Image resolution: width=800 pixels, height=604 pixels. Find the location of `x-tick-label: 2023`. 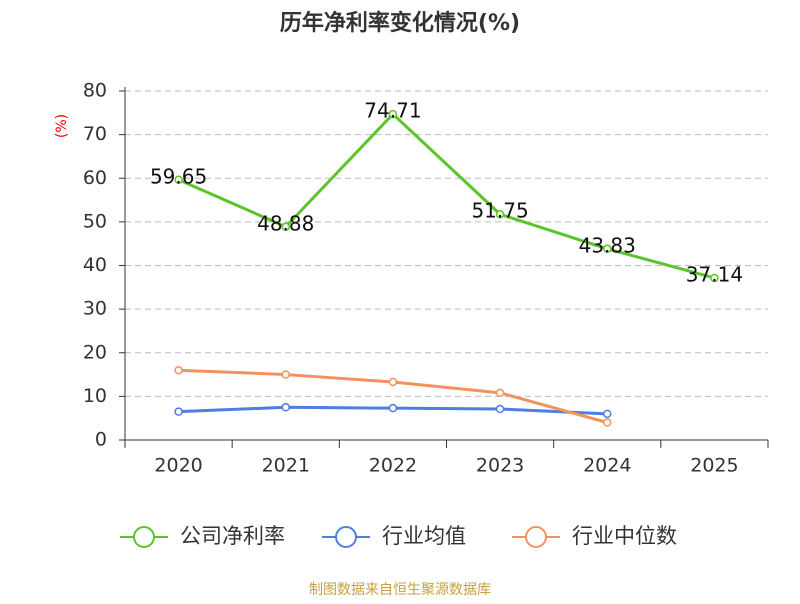

x-tick-label: 2023 is located at coordinates (500, 466).